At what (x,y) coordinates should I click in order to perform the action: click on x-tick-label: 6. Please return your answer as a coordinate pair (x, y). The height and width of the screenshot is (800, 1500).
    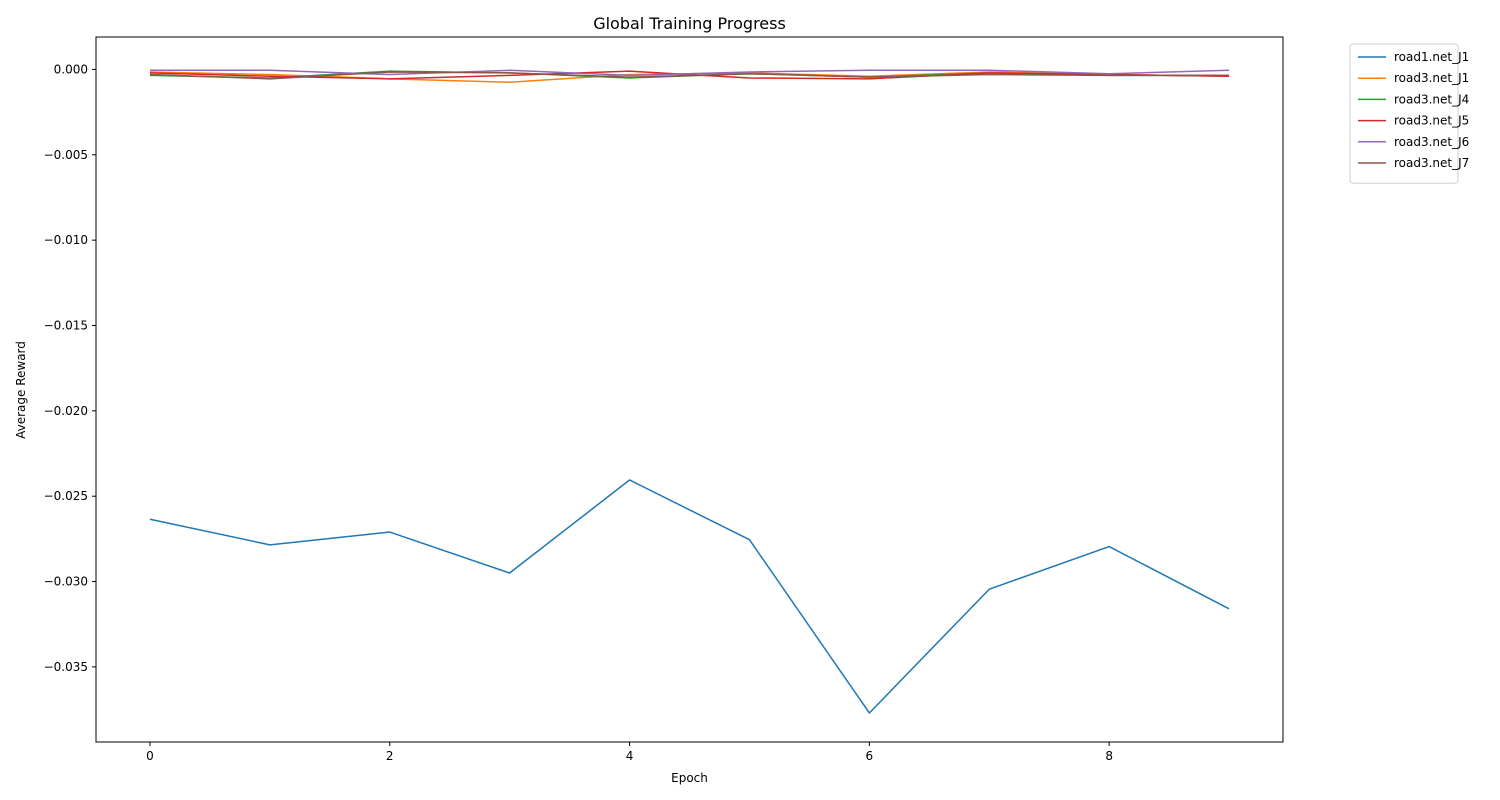
    Looking at the image, I should click on (870, 756).